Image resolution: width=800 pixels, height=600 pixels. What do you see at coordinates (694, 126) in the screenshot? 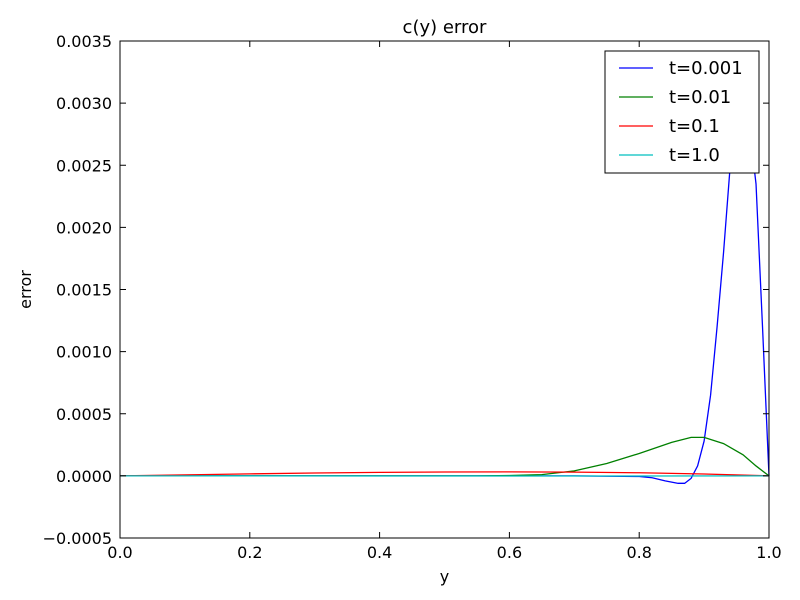
I see `legend-label: t=0.1` at bounding box center [694, 126].